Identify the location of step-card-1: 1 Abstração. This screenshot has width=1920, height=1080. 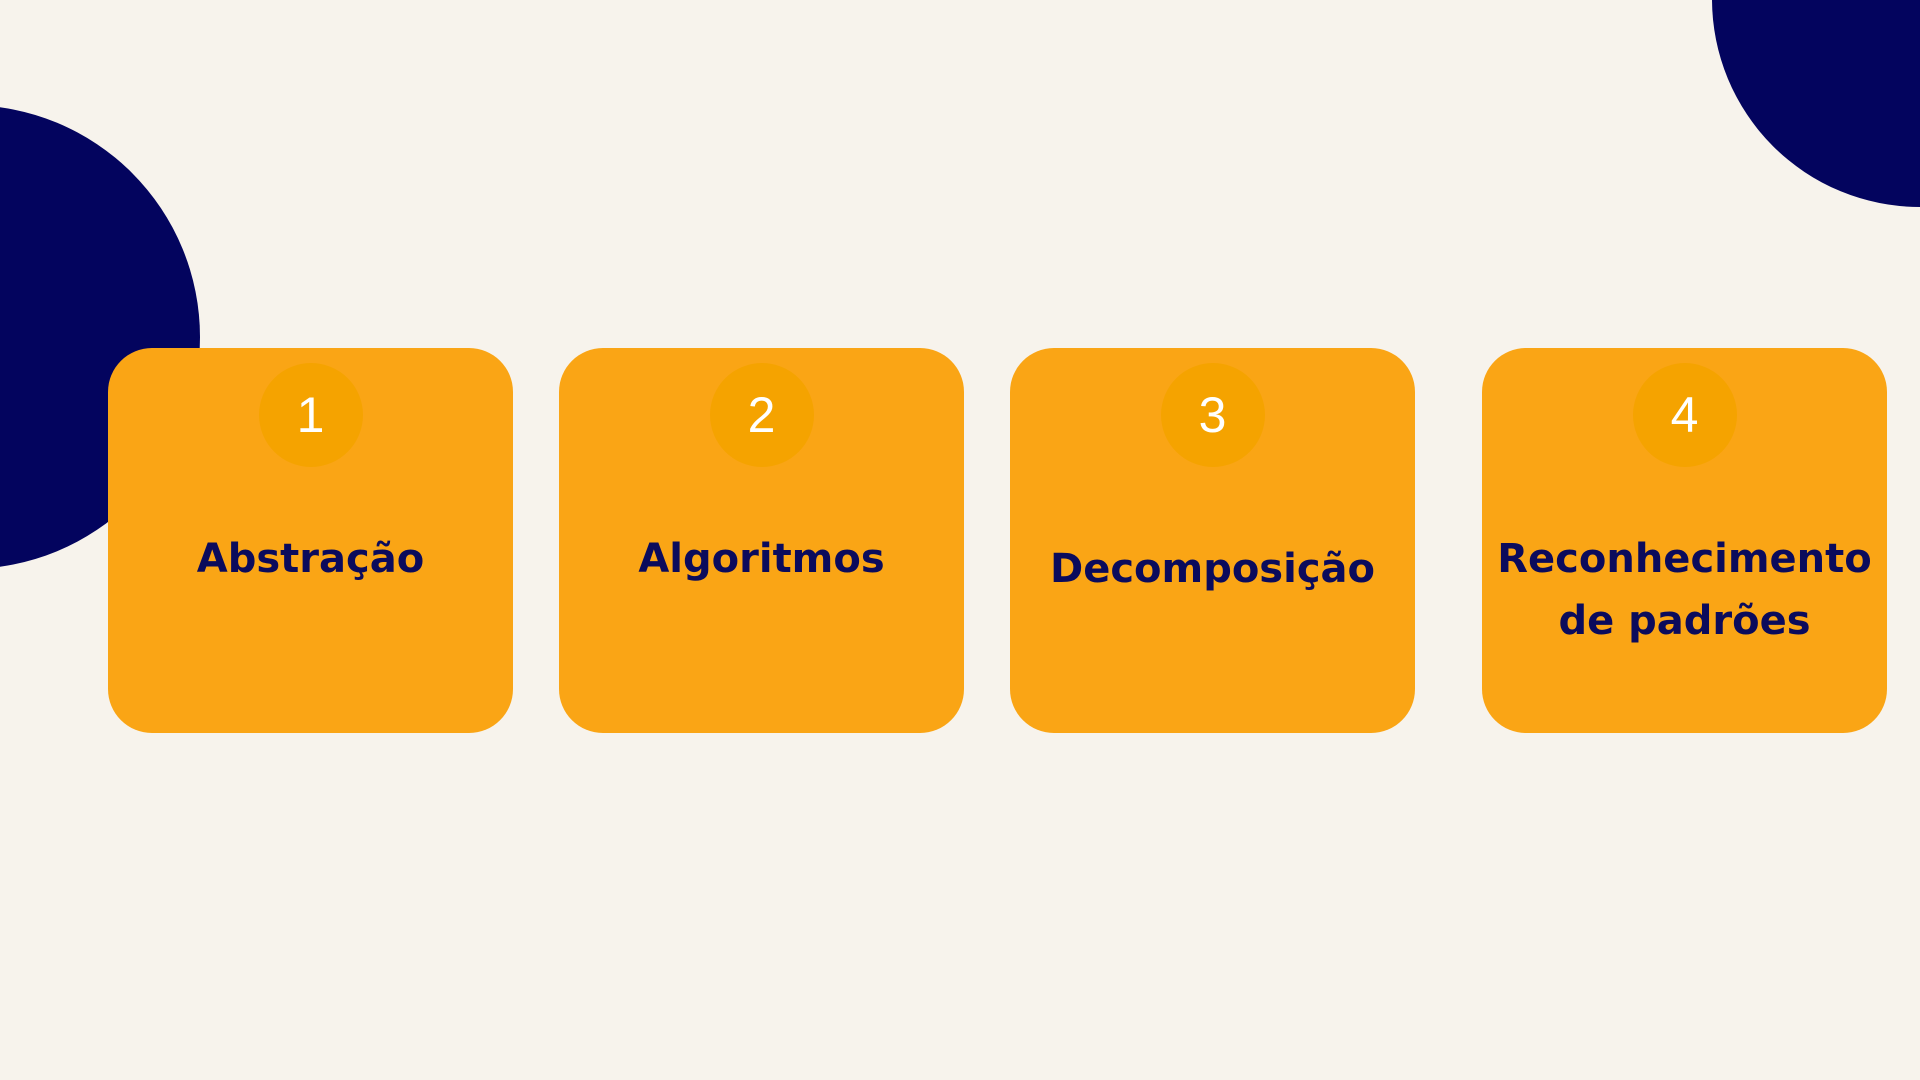
(310, 540).